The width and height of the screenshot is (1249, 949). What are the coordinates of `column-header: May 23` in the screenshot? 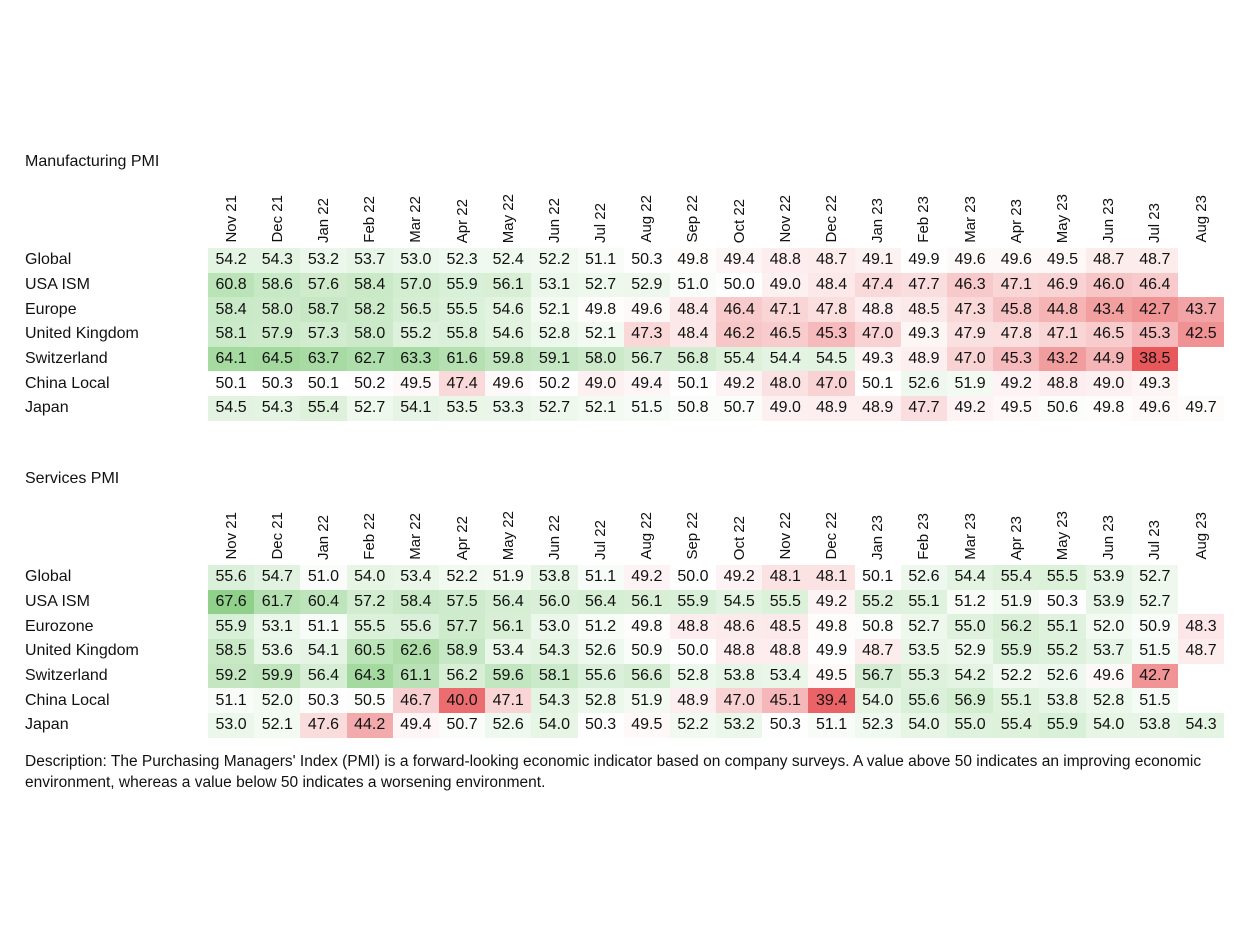 It's located at (1062, 534).